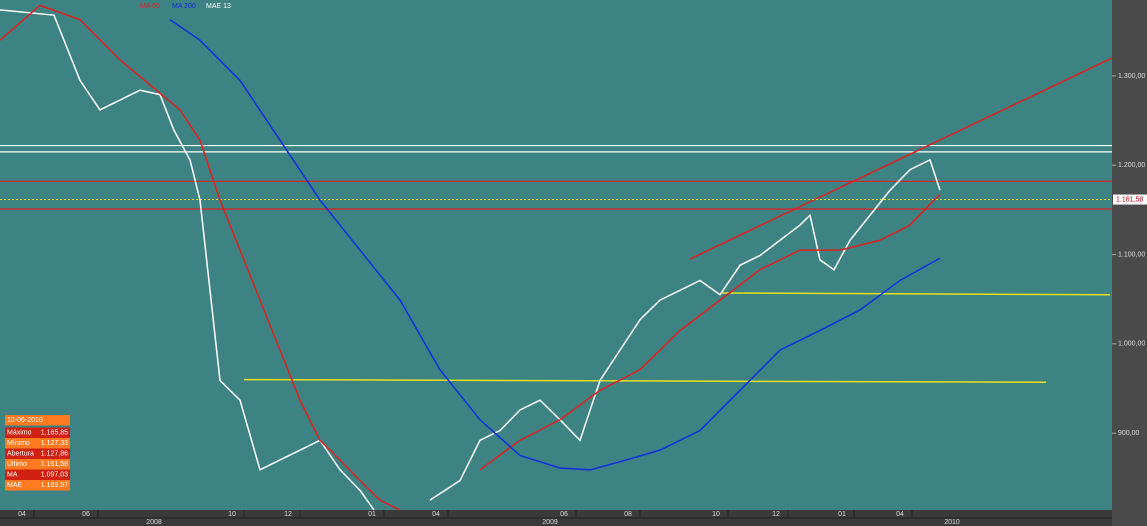  I want to click on y-tick-label: 1.100,00, so click(1131, 254).